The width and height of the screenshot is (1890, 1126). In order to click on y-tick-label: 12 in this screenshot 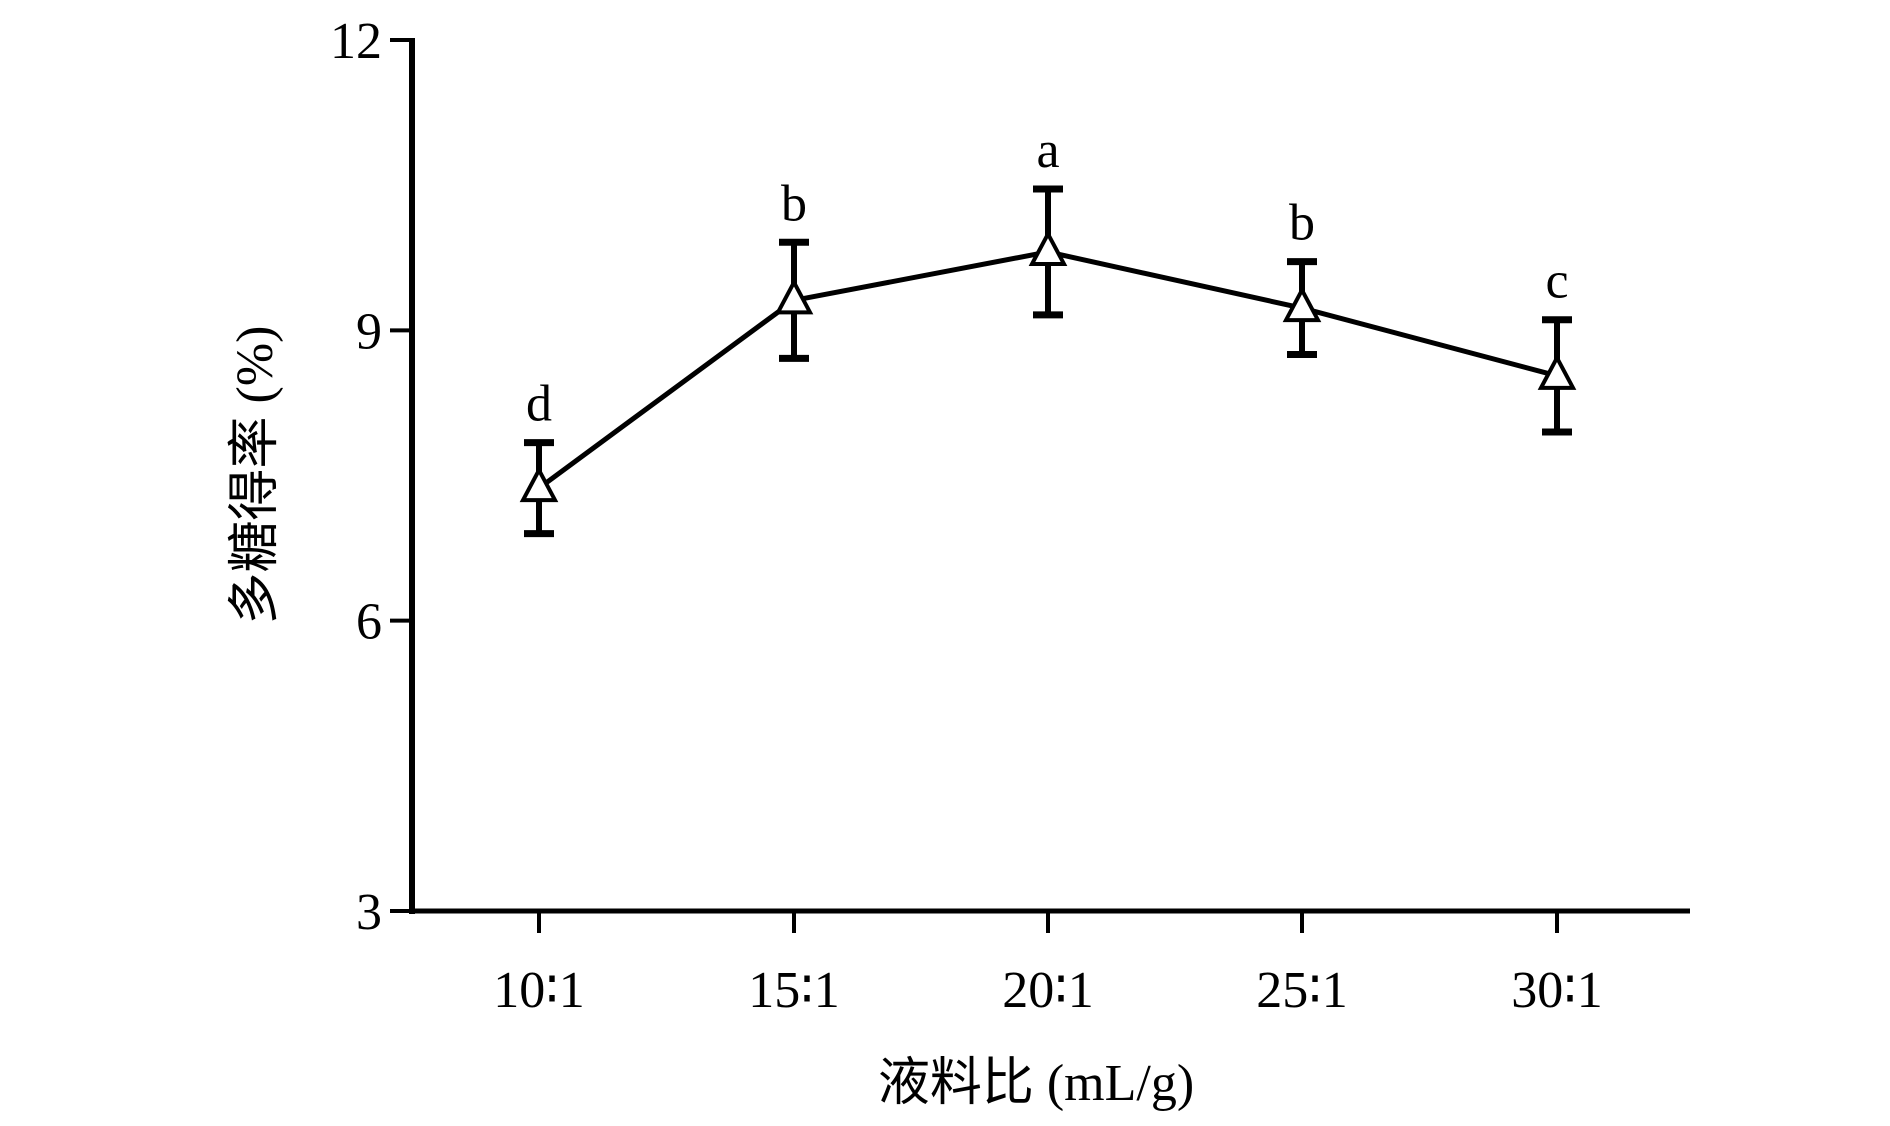, I will do `click(356, 41)`.